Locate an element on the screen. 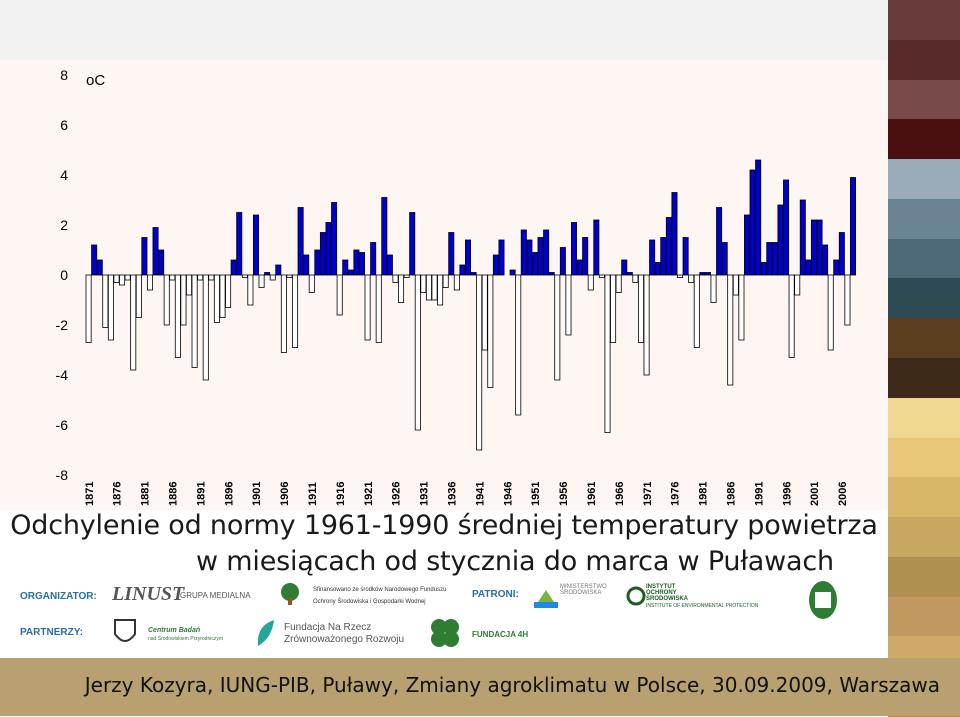 The height and width of the screenshot is (717, 960). x-tick-label: 1931 is located at coordinates (425, 494).